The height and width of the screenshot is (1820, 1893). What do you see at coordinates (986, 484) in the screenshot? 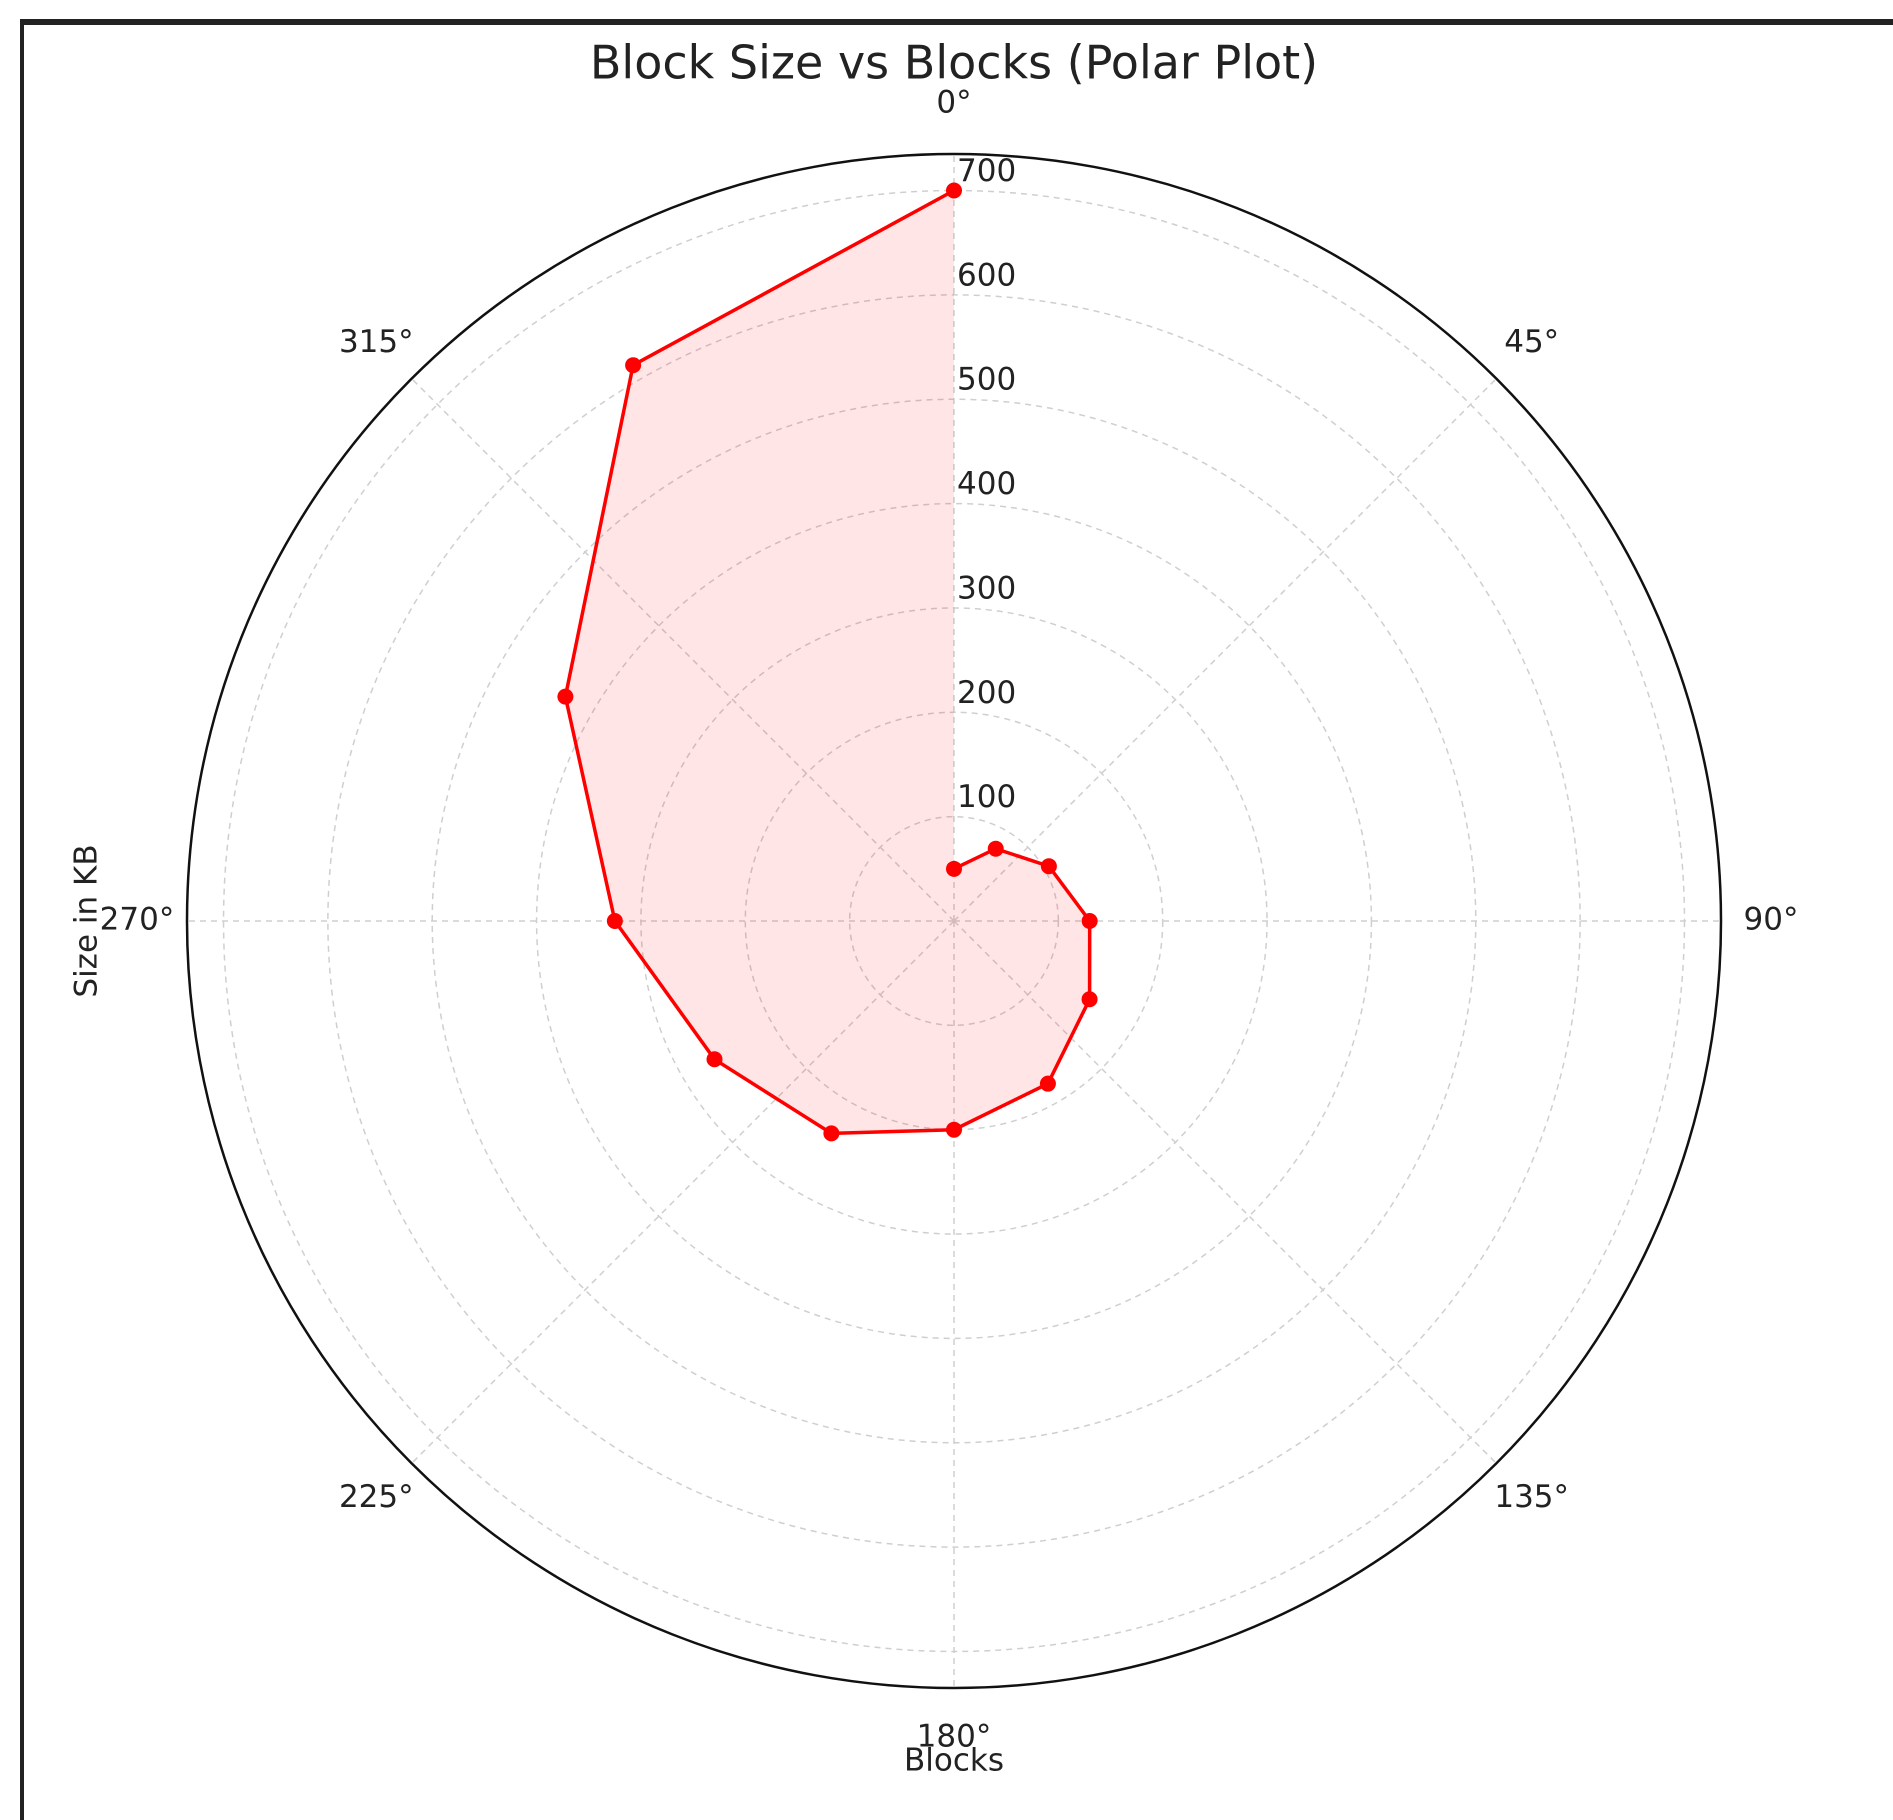
I see `r-tick-label: 400` at bounding box center [986, 484].